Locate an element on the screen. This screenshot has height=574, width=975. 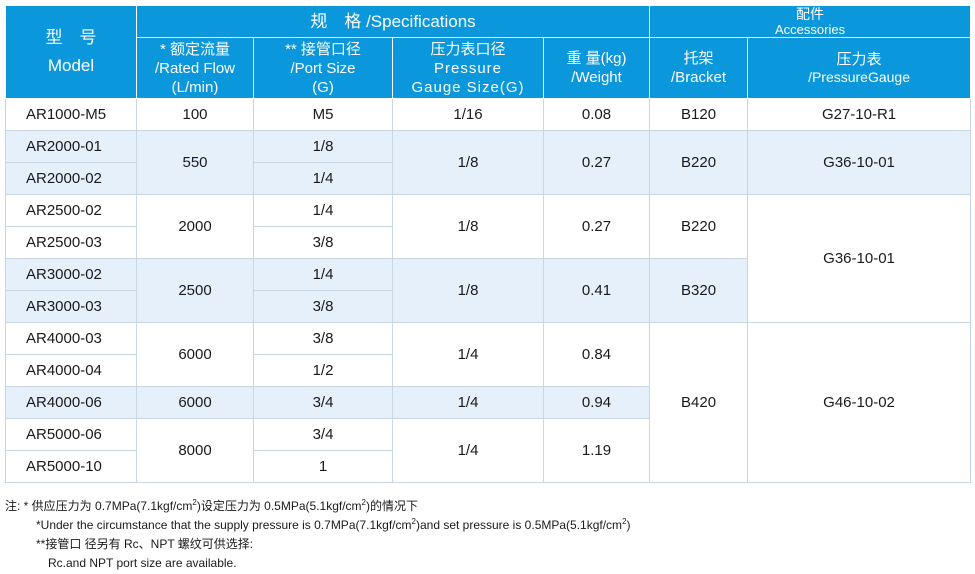
model-cell: AR2500-02 is located at coordinates (71, 210).